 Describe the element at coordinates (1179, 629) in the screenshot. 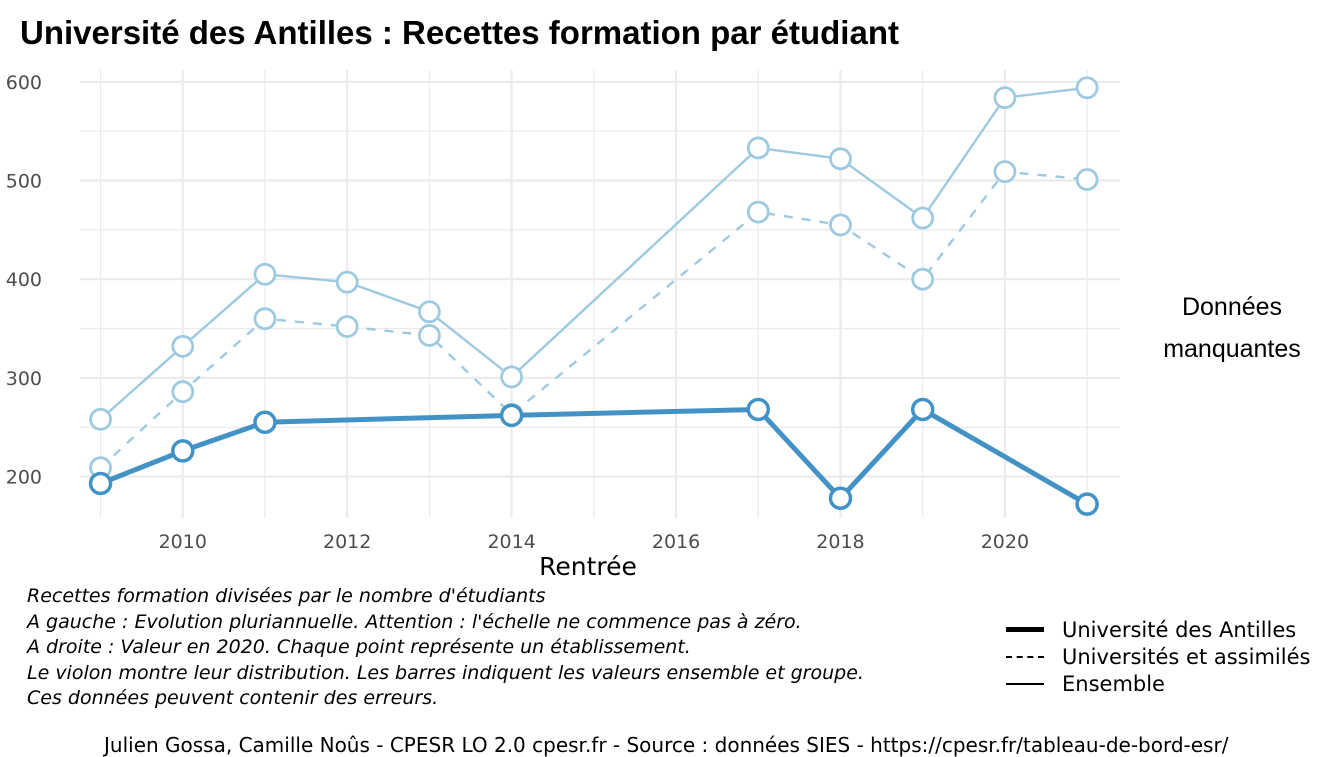

I see `legend-label: Université des Antilles` at that location.